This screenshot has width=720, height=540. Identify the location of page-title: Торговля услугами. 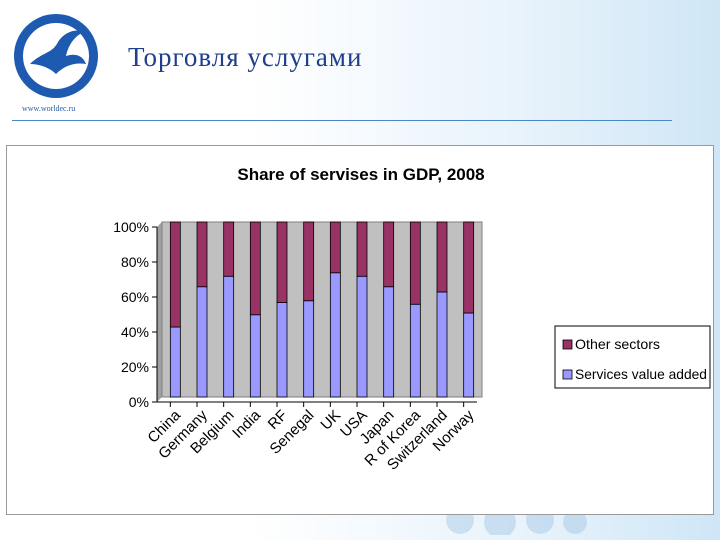
(245, 57).